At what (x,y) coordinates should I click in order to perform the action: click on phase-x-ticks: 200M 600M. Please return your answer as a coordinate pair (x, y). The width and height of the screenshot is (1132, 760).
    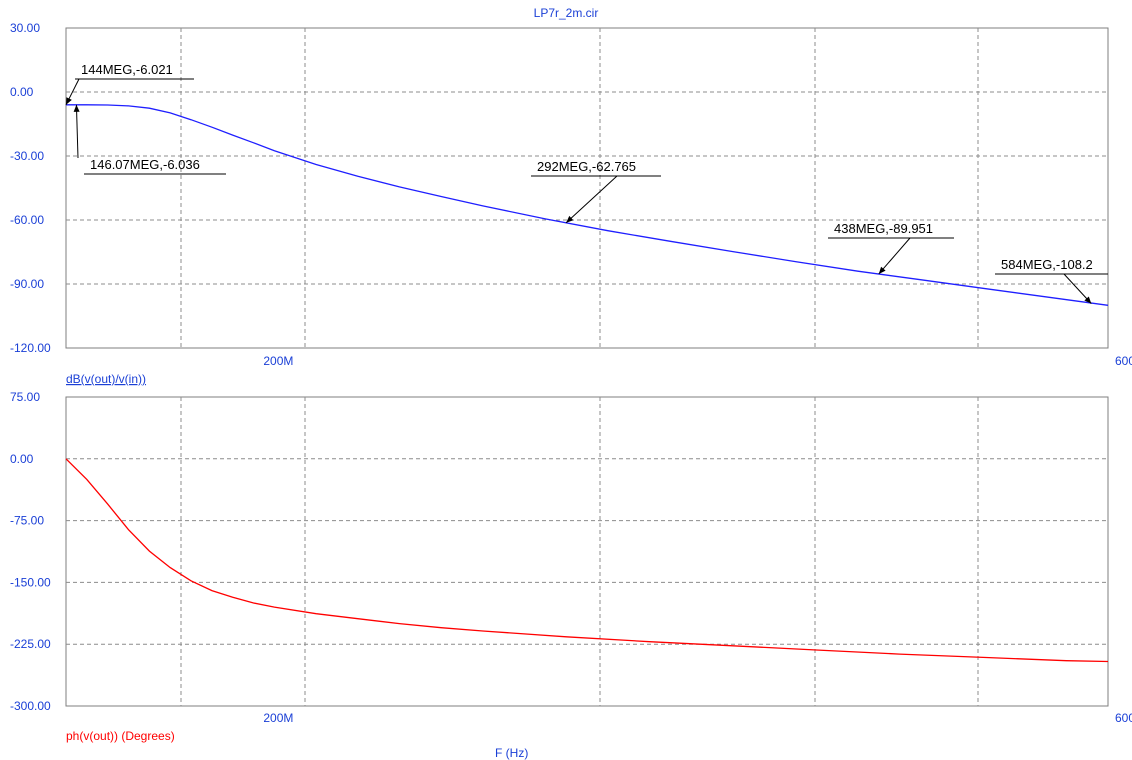
    Looking at the image, I should click on (697, 718).